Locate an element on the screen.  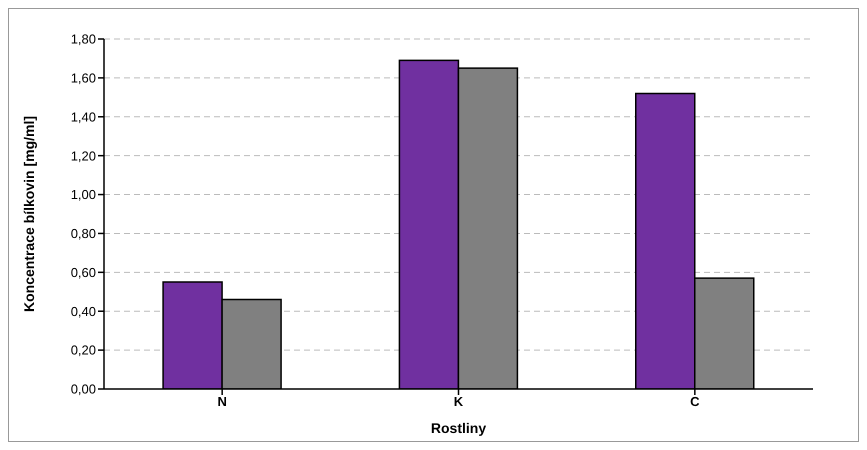
y-tick-label: 0,00 is located at coordinates (83, 389).